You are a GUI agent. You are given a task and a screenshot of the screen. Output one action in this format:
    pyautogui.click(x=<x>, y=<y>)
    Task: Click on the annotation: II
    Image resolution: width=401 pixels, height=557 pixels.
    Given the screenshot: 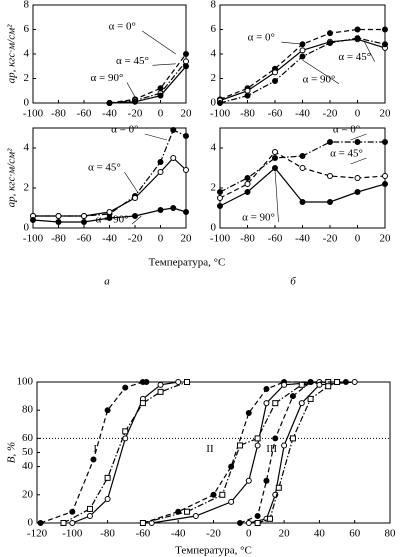 What is the action you would take?
    pyautogui.click(x=210, y=449)
    